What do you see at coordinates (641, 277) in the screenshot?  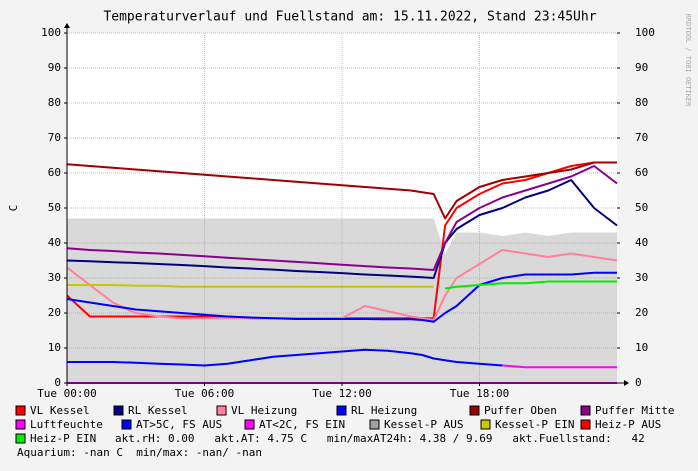 I see `y2-tick-label: 30` at bounding box center [641, 277].